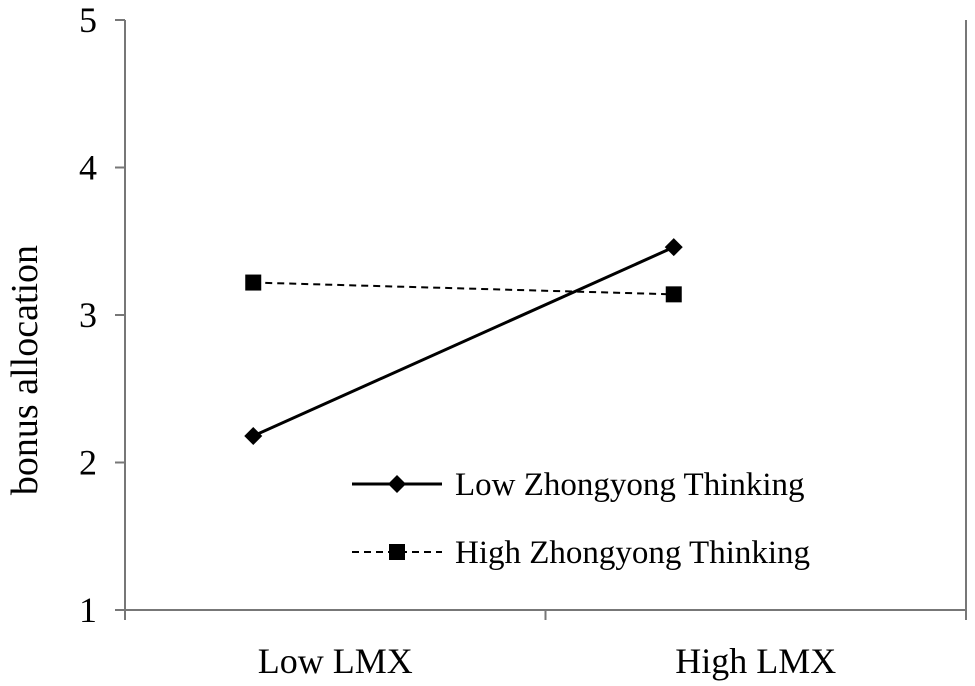 This screenshot has width=975, height=686. Describe the element at coordinates (88, 20) in the screenshot. I see `y-tick-label: 5` at that location.